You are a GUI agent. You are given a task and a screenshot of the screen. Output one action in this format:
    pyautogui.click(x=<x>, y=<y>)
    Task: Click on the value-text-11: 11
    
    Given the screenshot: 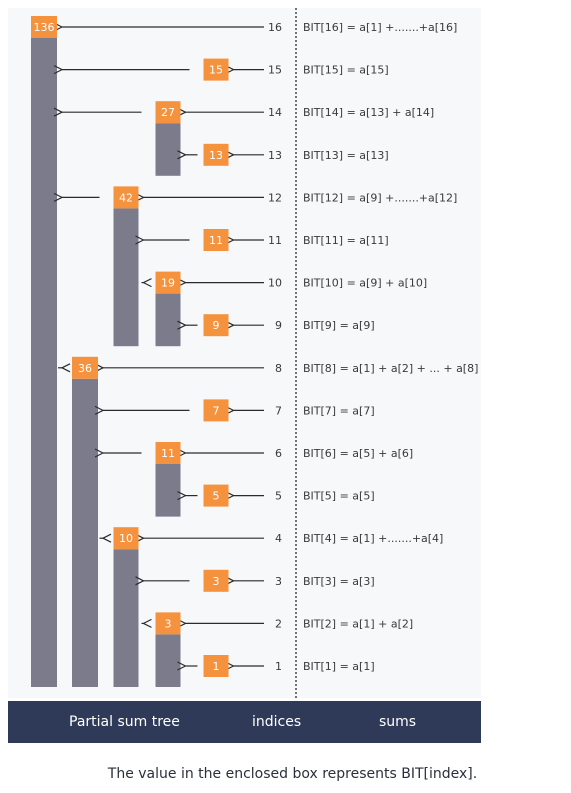 What is the action you would take?
    pyautogui.click(x=216, y=240)
    